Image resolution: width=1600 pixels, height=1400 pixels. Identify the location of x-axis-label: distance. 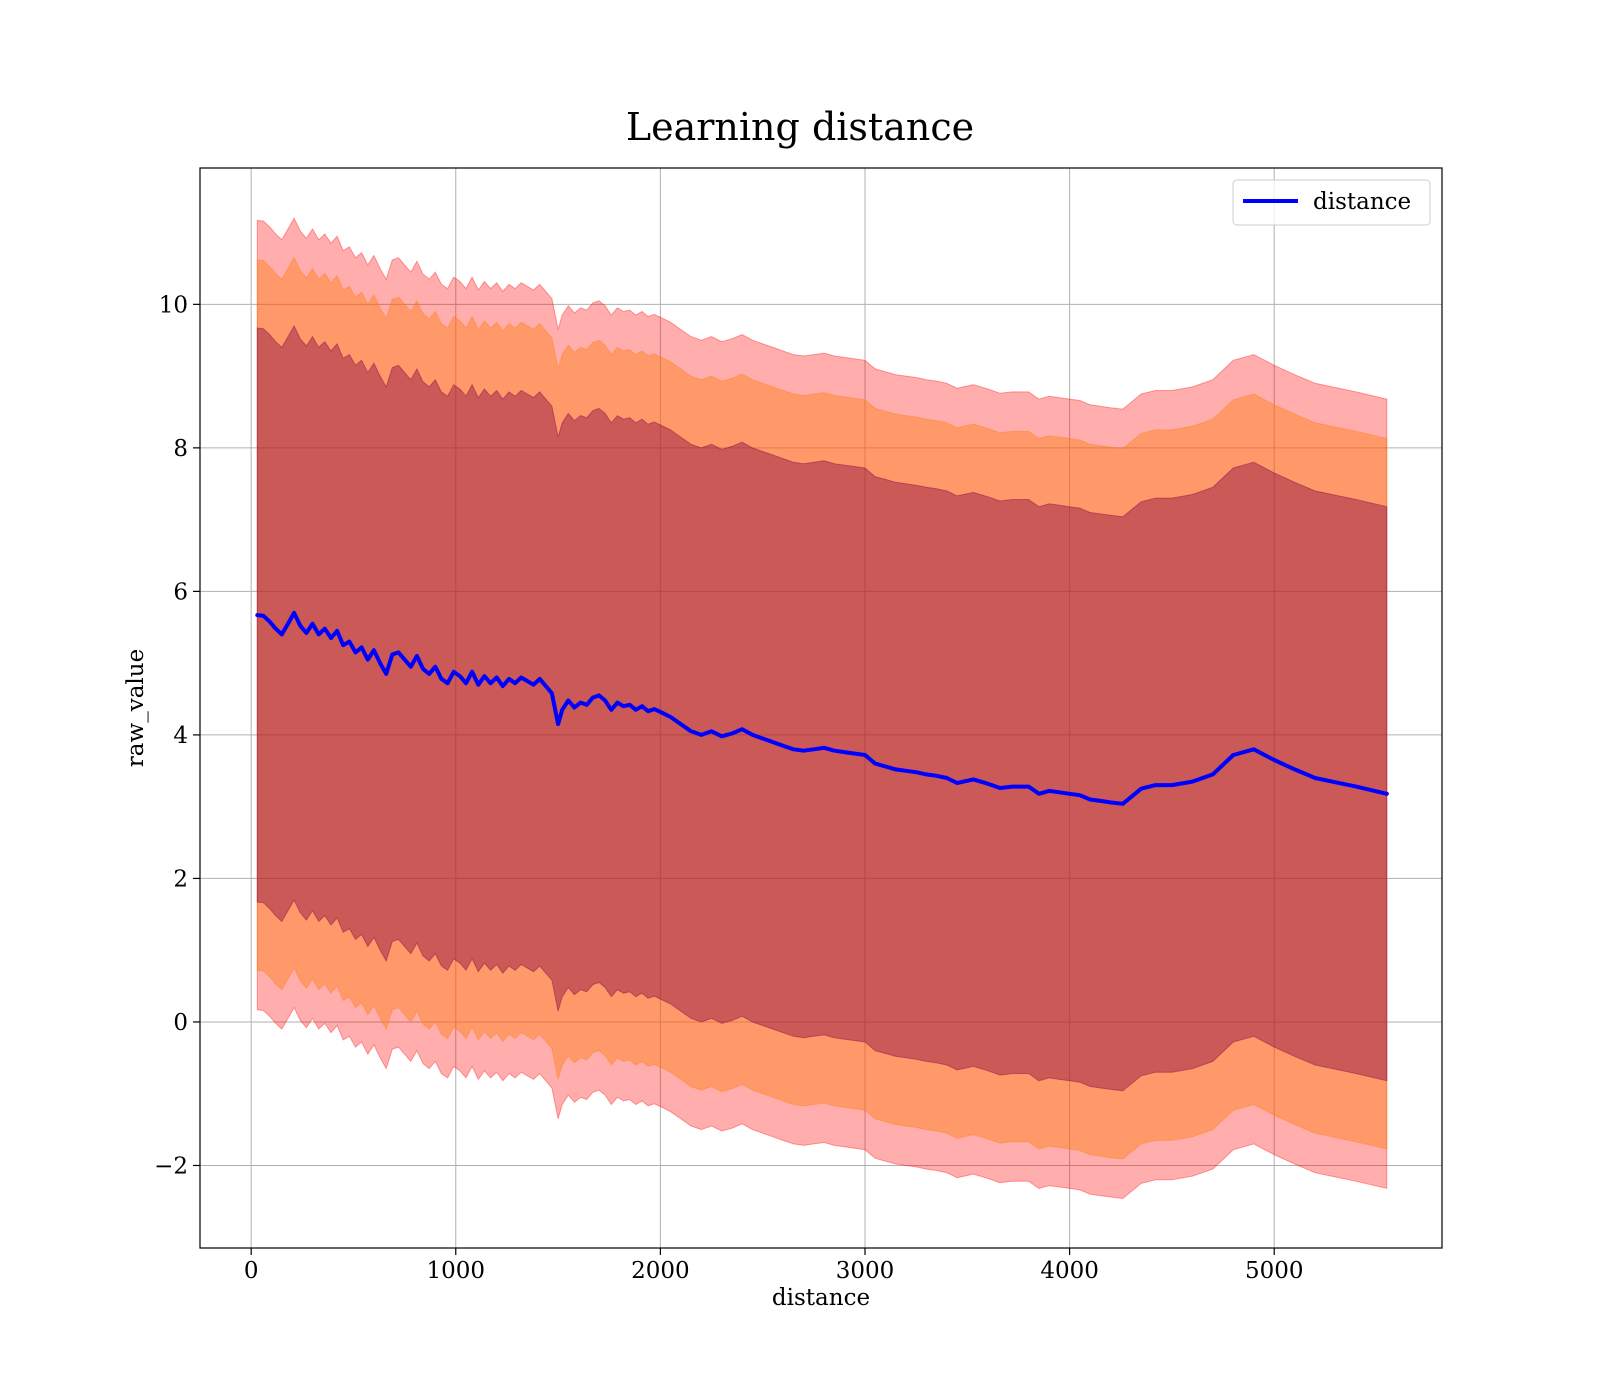
(821, 1298).